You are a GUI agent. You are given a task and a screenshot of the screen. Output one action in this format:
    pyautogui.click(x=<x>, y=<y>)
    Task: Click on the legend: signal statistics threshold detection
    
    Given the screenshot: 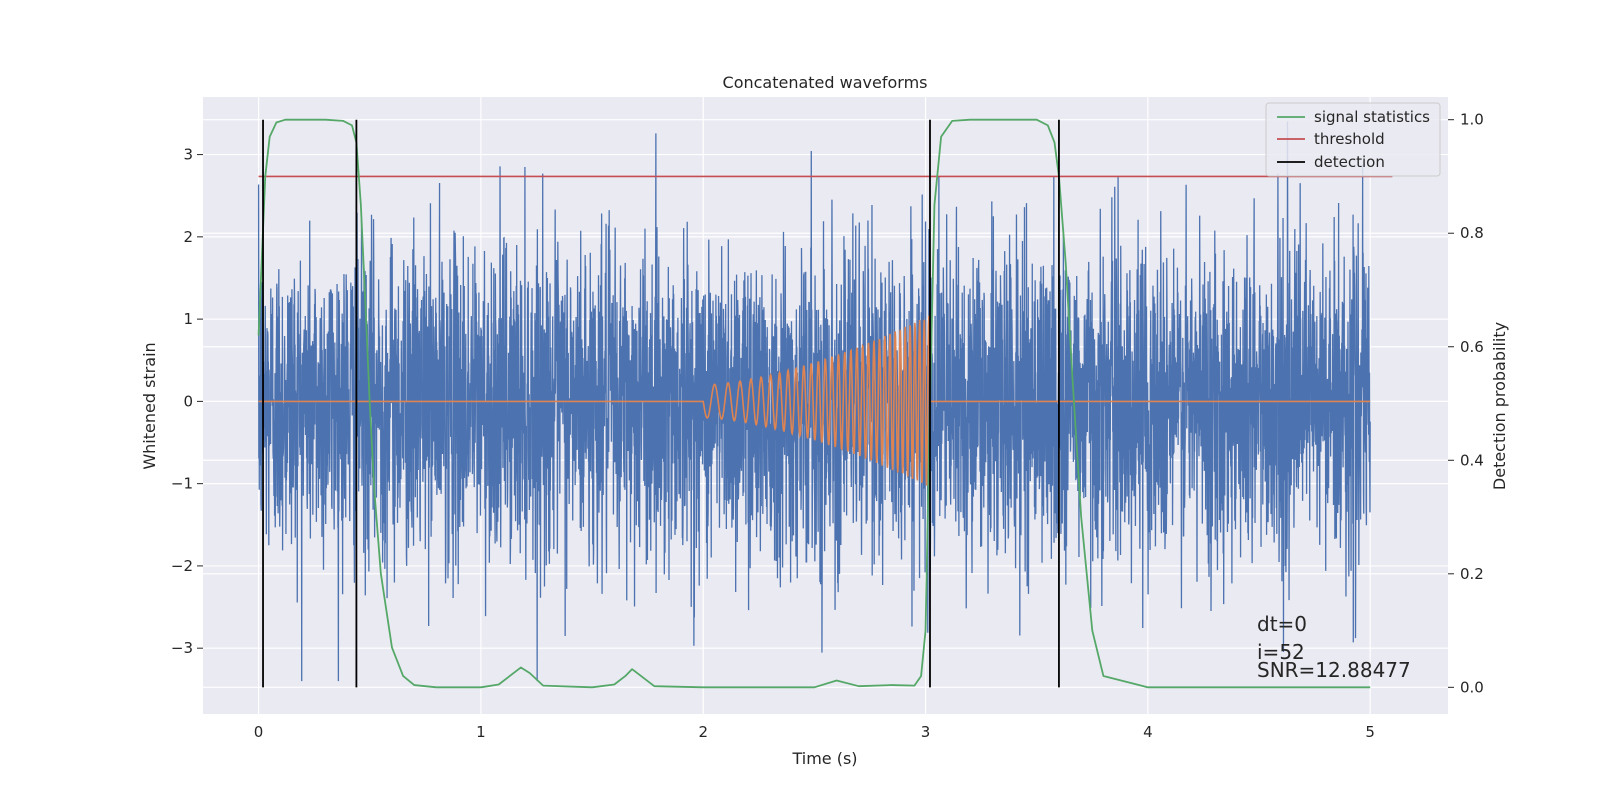 What is the action you would take?
    pyautogui.click(x=1353, y=139)
    